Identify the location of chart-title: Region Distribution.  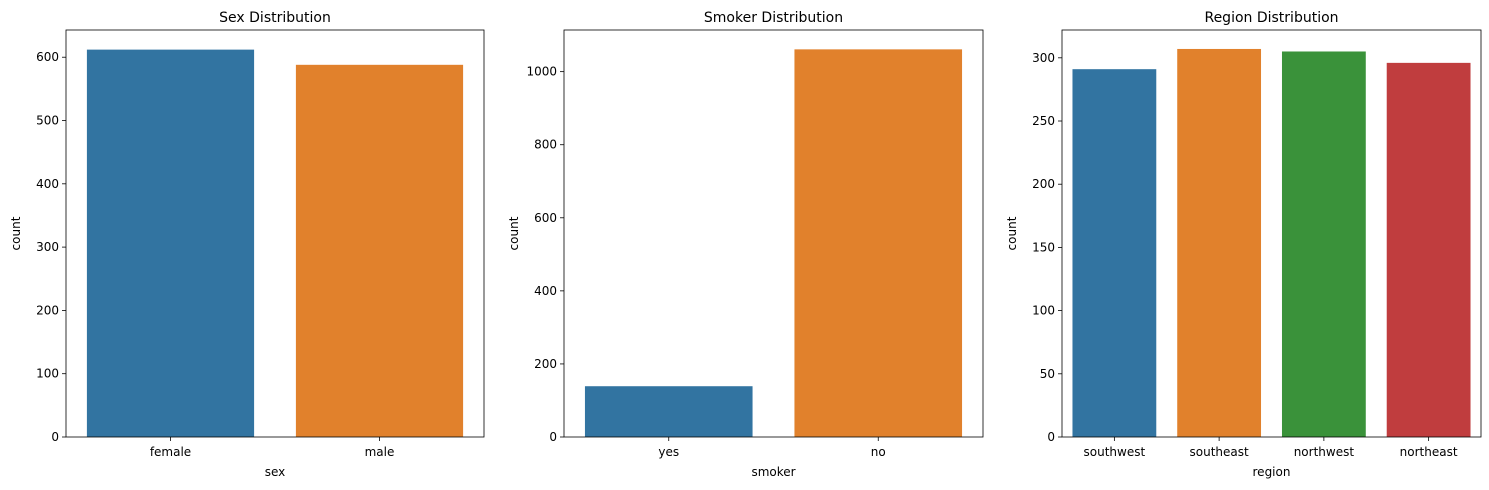
(1271, 18).